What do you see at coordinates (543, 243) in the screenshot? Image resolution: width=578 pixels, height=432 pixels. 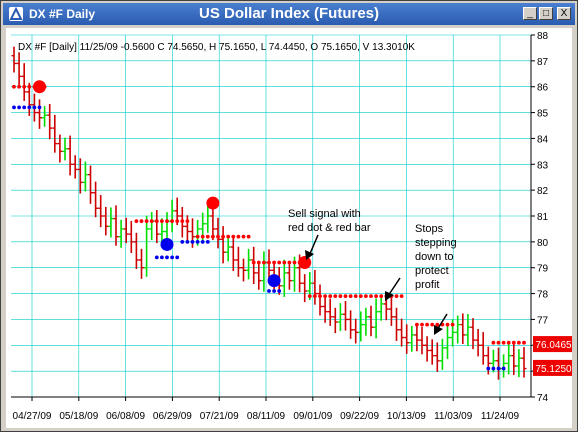 I see `y-tick-label: 80` at bounding box center [543, 243].